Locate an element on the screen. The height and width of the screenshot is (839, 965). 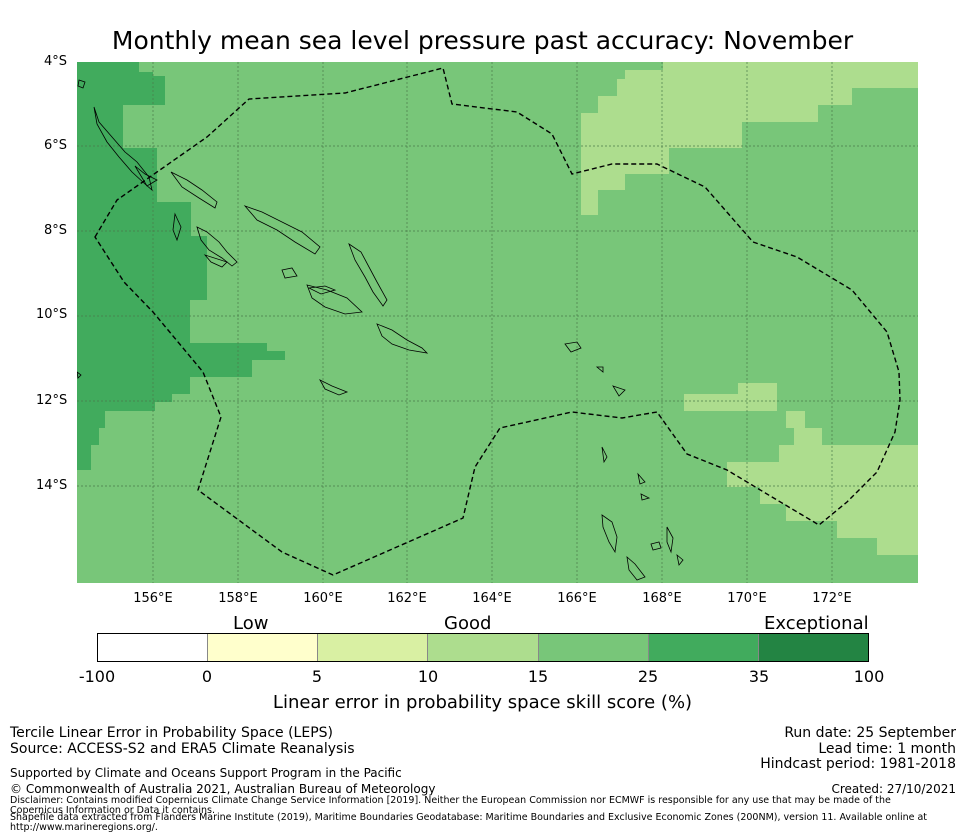
lon-tick-label: 166°E is located at coordinates (577, 598).